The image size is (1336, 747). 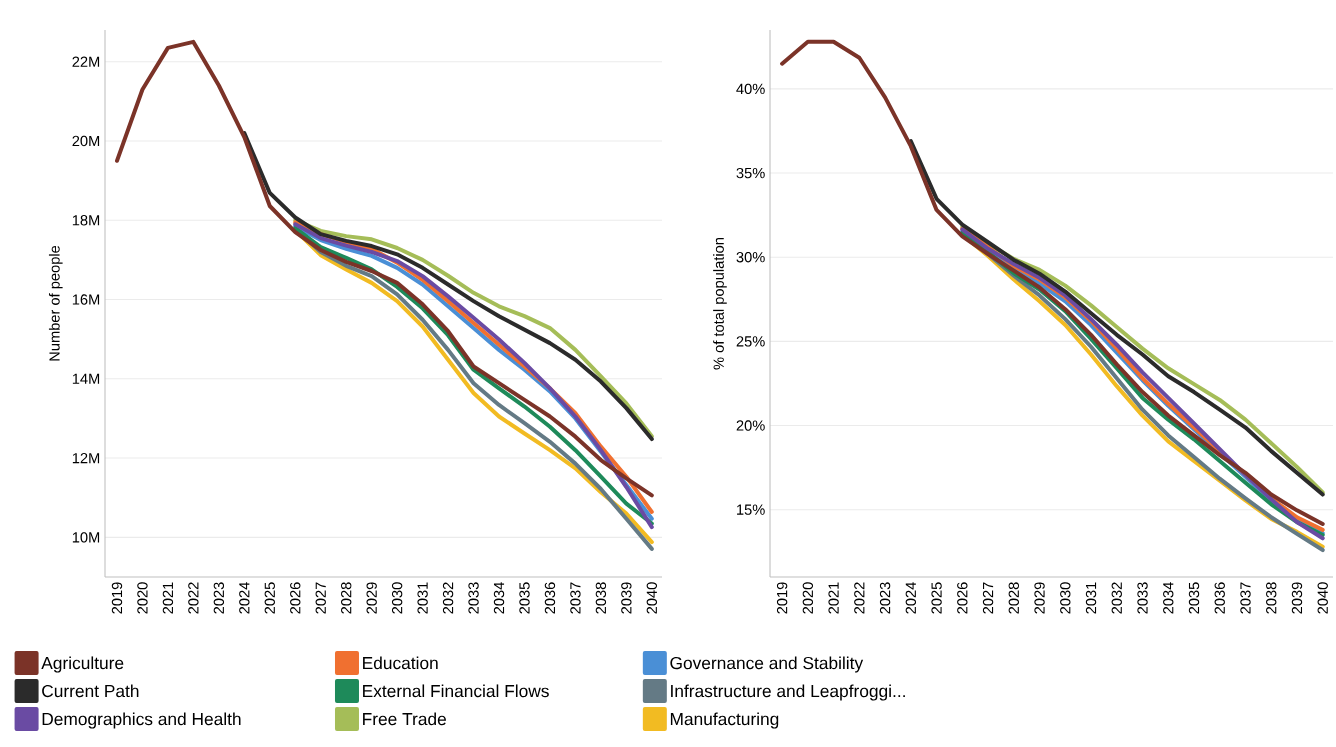 I want to click on legend-label: External Financial Flows, so click(x=456, y=691).